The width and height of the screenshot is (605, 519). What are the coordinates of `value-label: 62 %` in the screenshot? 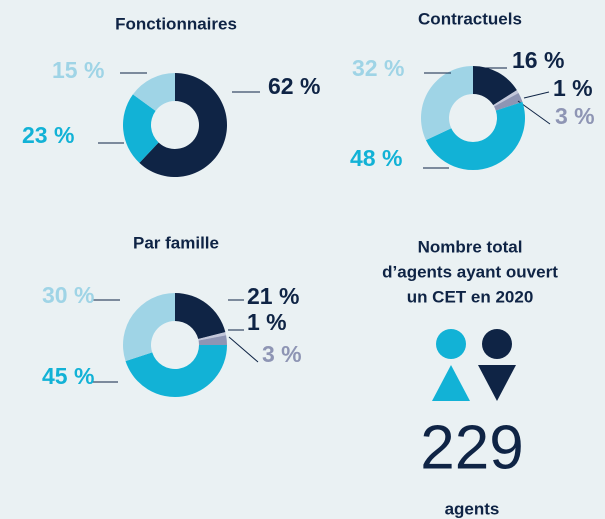 It's located at (294, 86).